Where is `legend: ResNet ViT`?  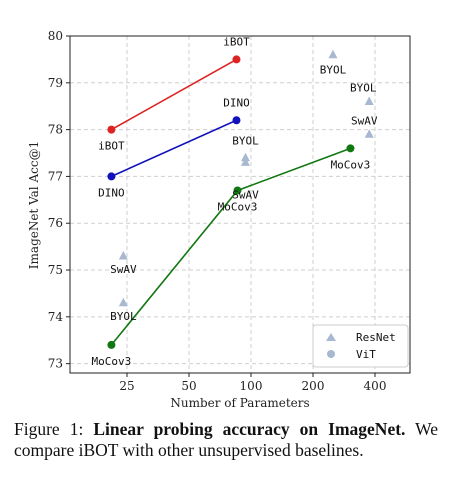 legend: ResNet ViT is located at coordinates (360, 346).